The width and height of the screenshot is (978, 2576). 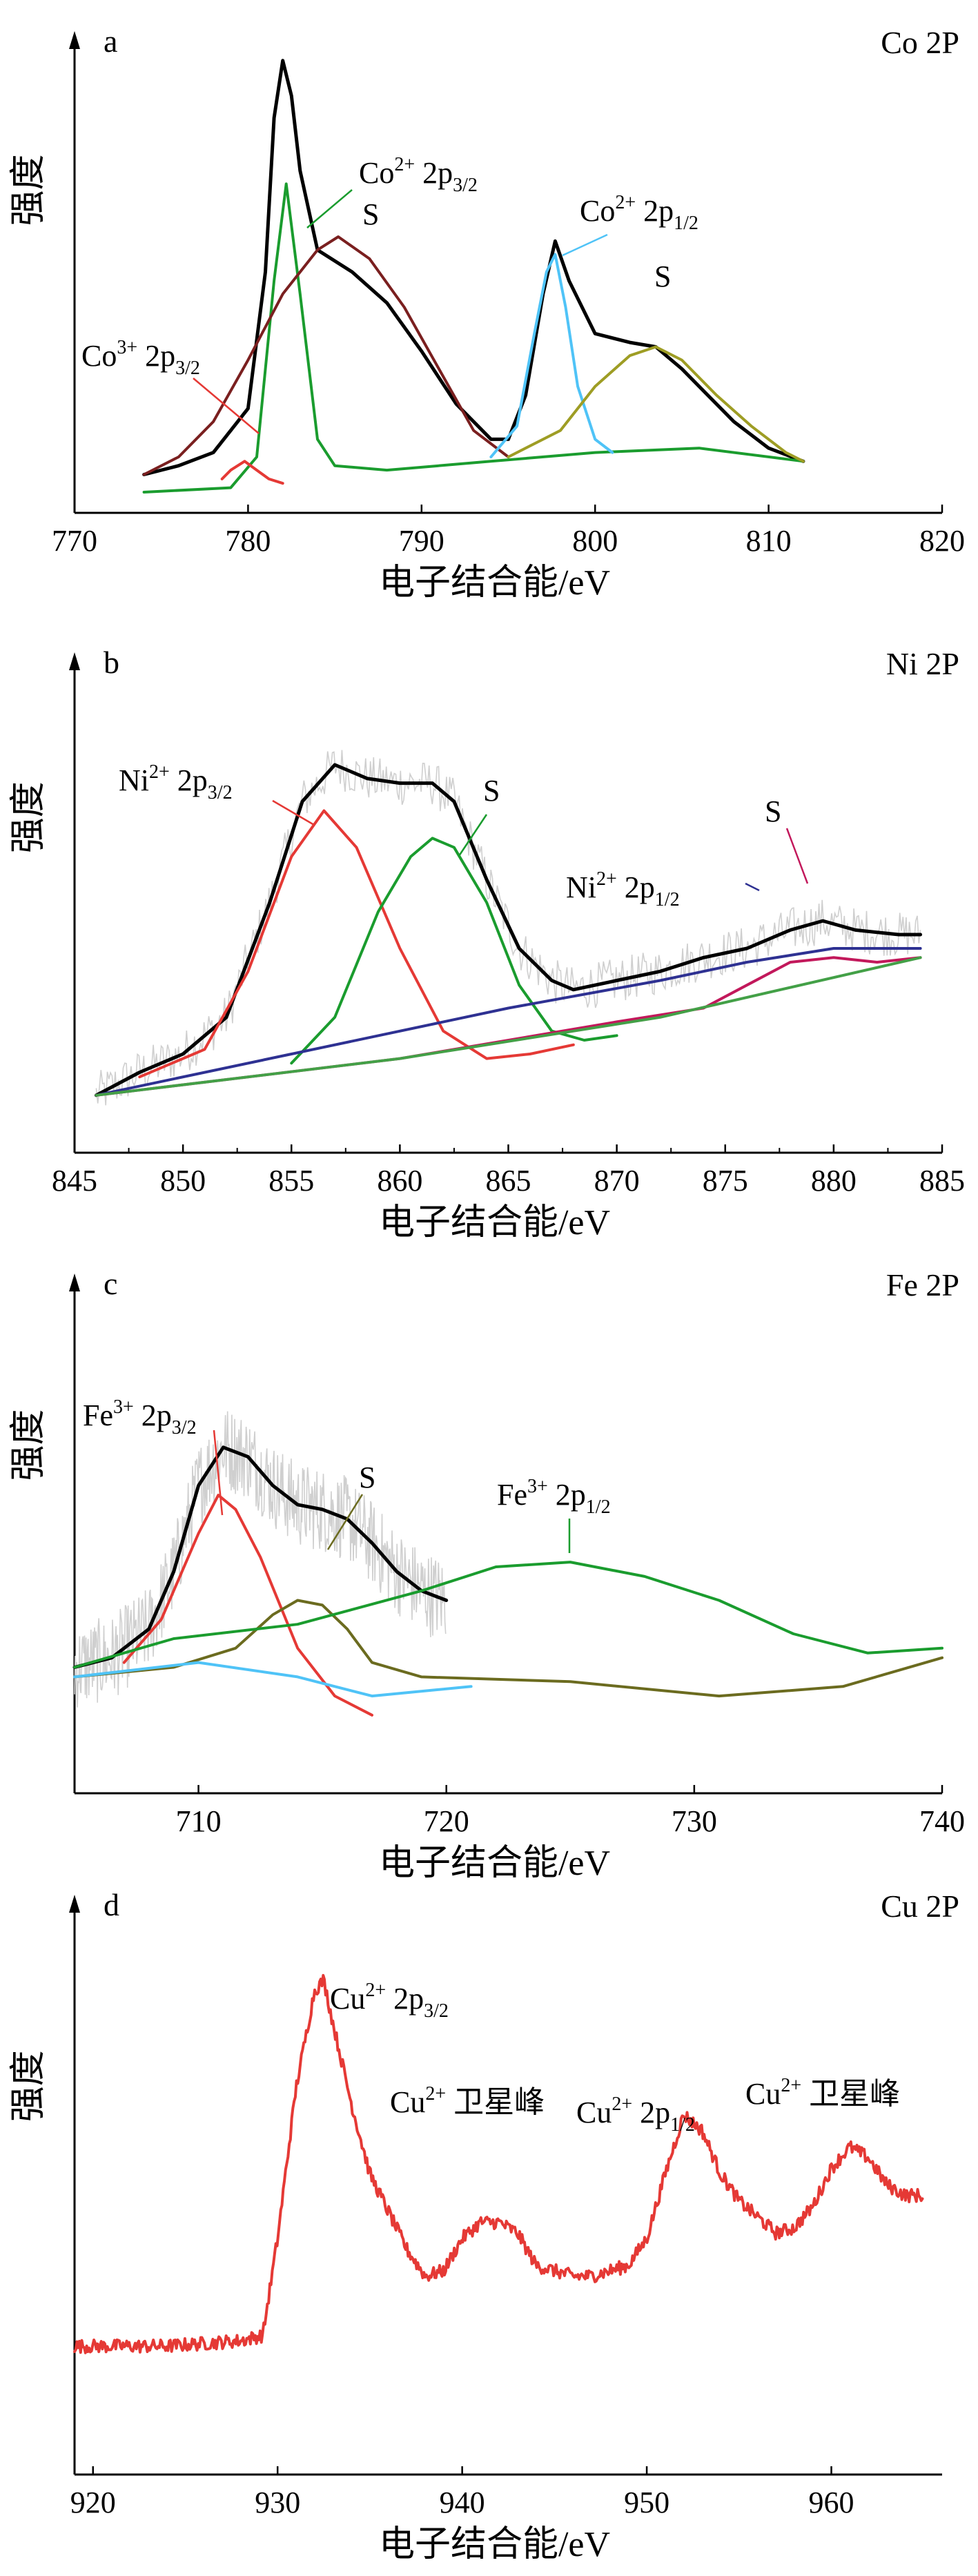 I want to click on x-tick-label: 845, so click(x=74, y=1181).